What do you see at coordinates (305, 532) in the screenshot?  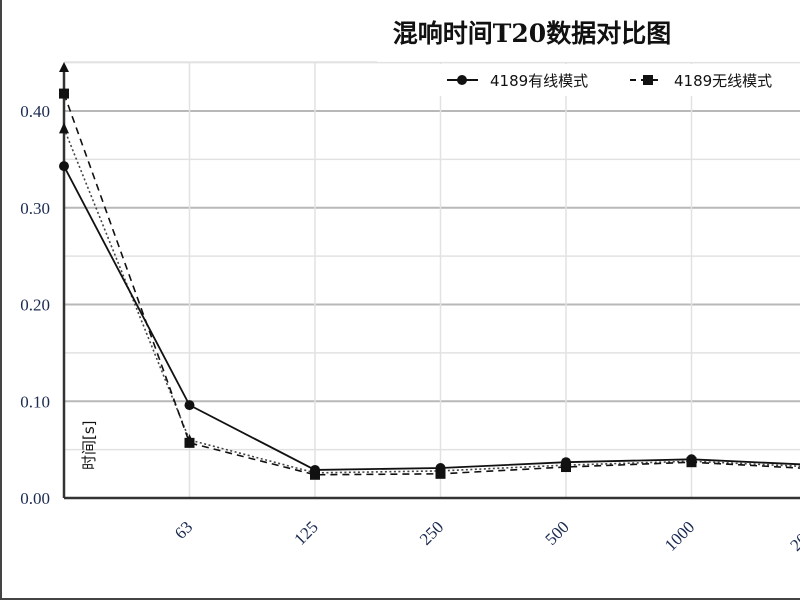 I see `x-tick-label: 125` at bounding box center [305, 532].